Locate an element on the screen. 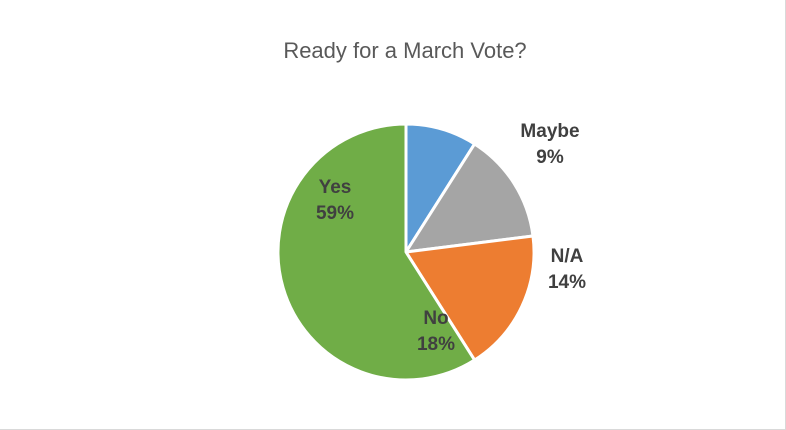 The height and width of the screenshot is (430, 786). data-label-percent-n-a: 14% is located at coordinates (567, 282).